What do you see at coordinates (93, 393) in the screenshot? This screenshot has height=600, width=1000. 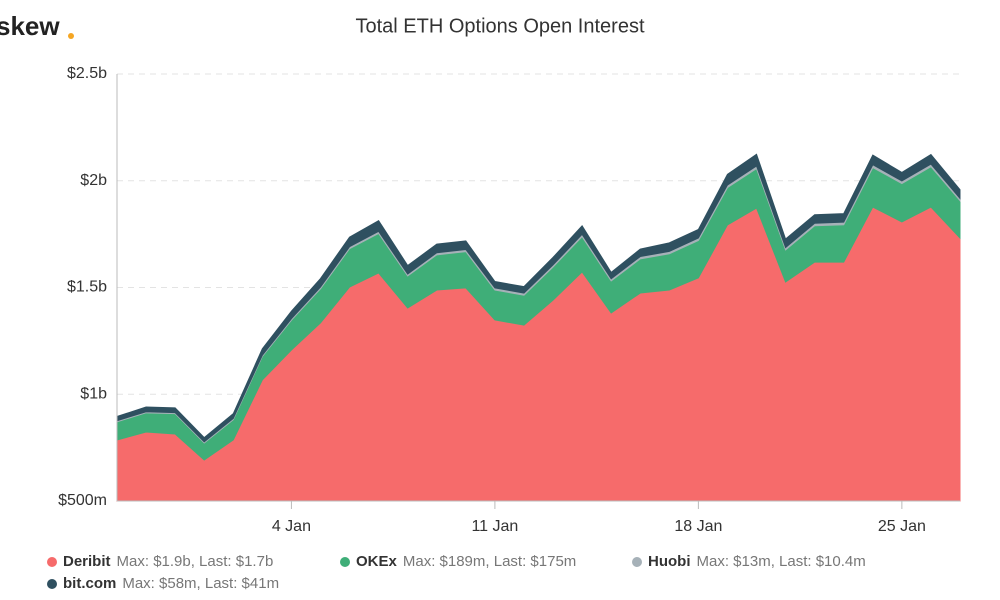 I see `y-tick-label: $1b` at bounding box center [93, 393].